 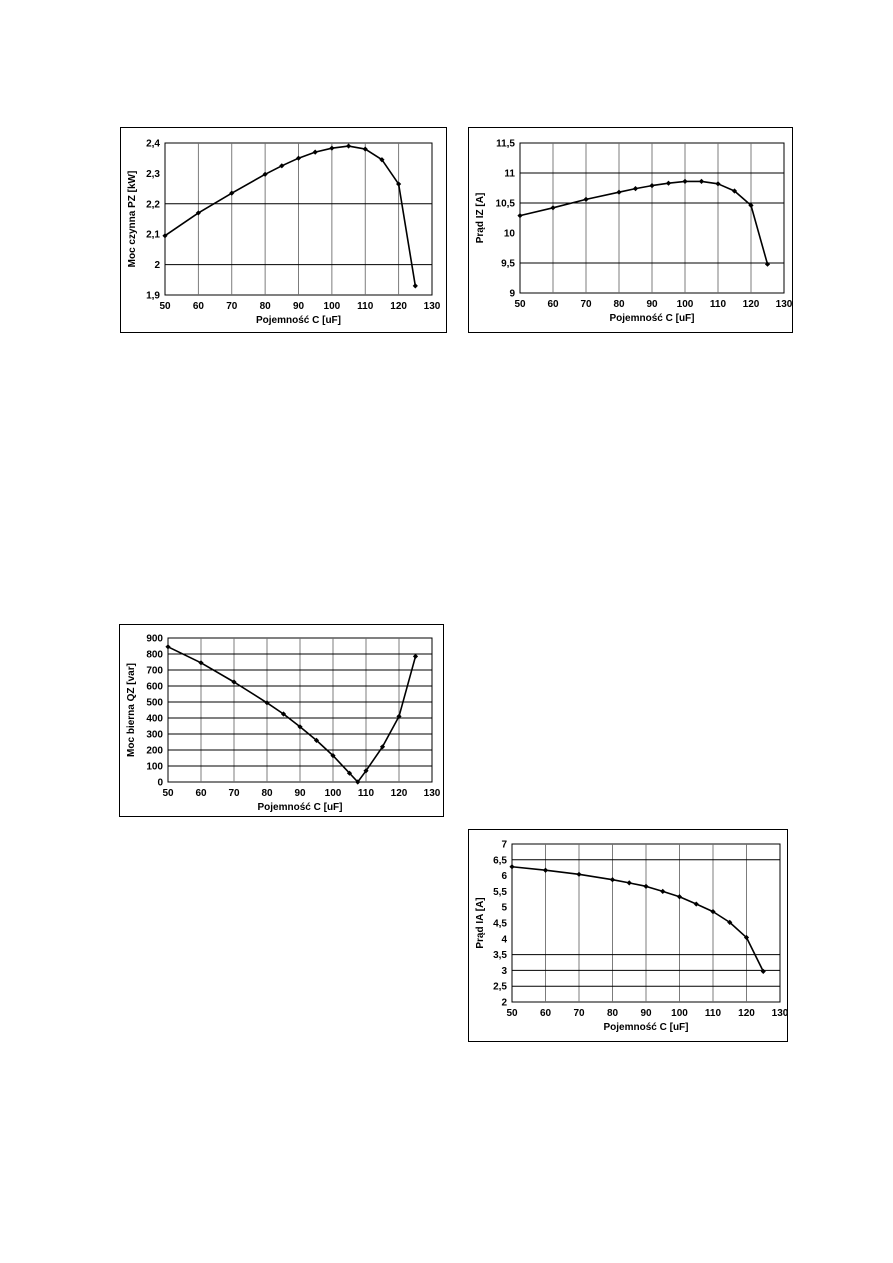 I want to click on y-tick-label: 4,5, so click(x=500, y=924).